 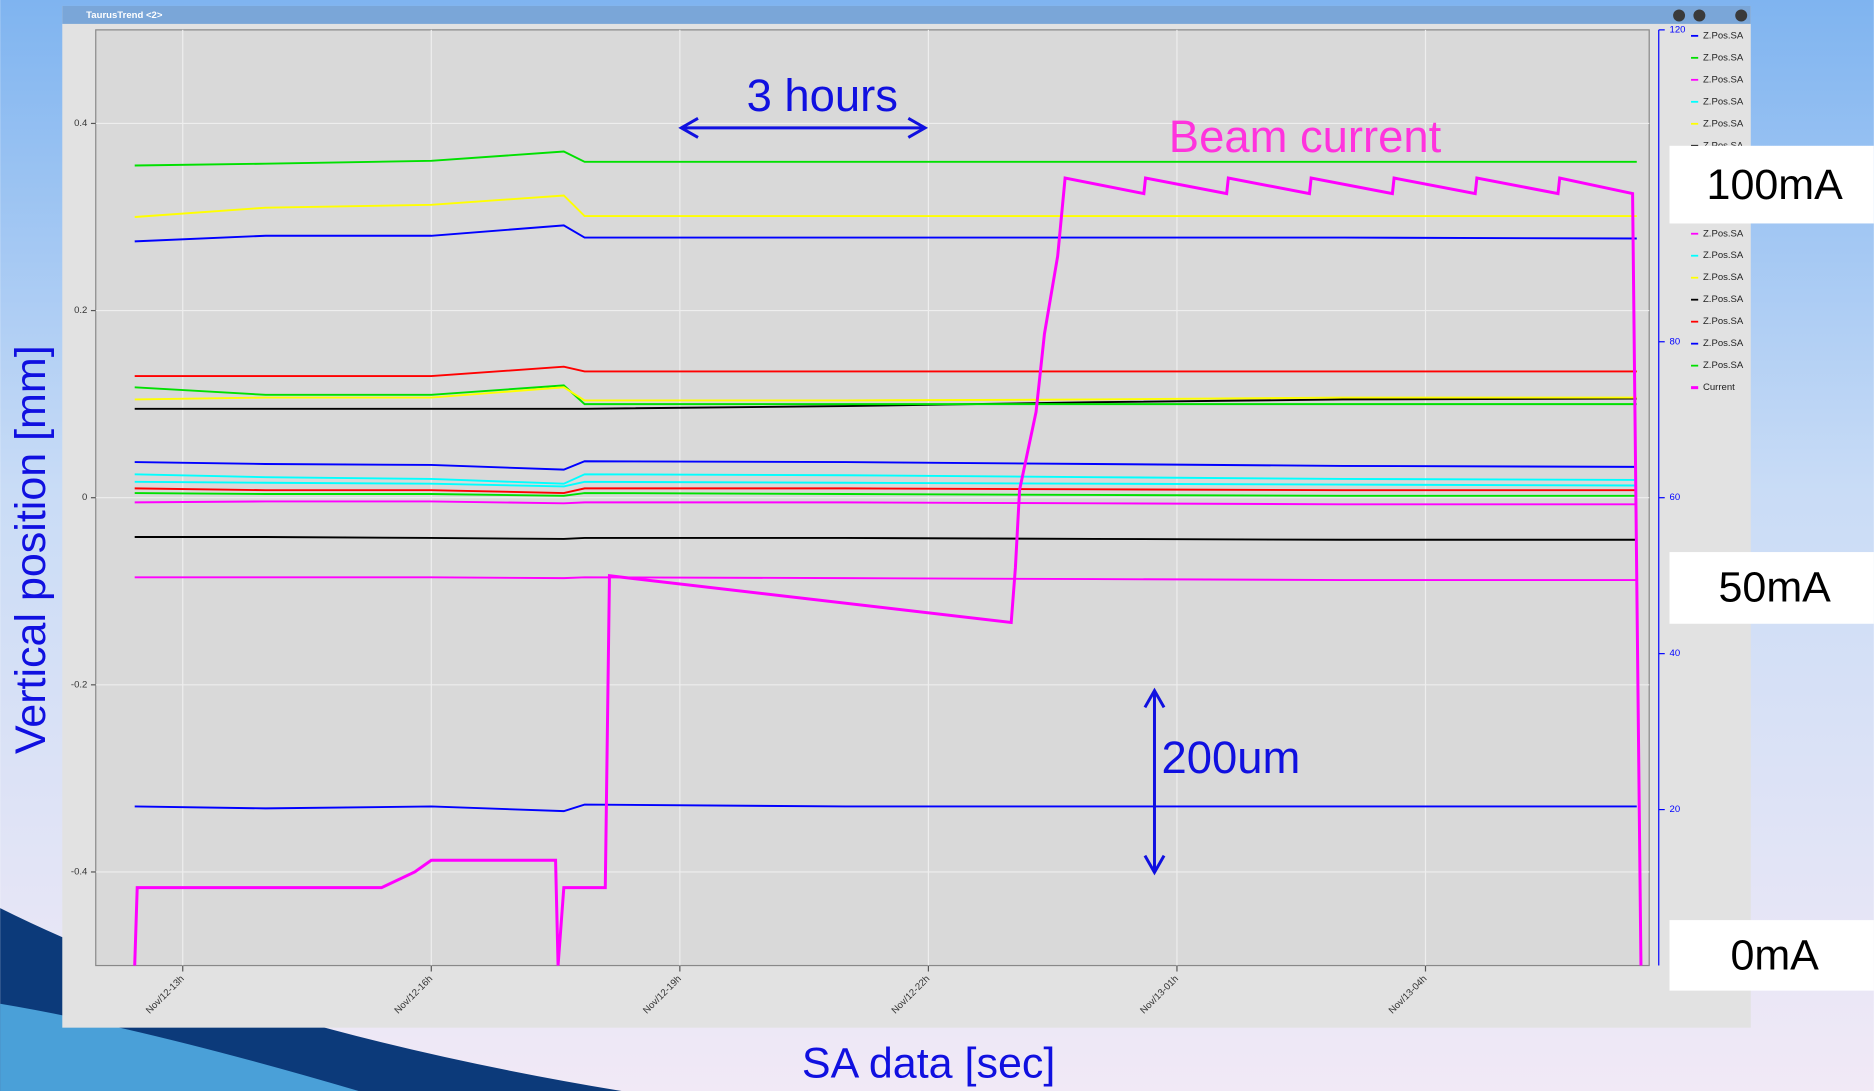 I want to click on y-tick-label: 0.2, so click(x=80, y=310).